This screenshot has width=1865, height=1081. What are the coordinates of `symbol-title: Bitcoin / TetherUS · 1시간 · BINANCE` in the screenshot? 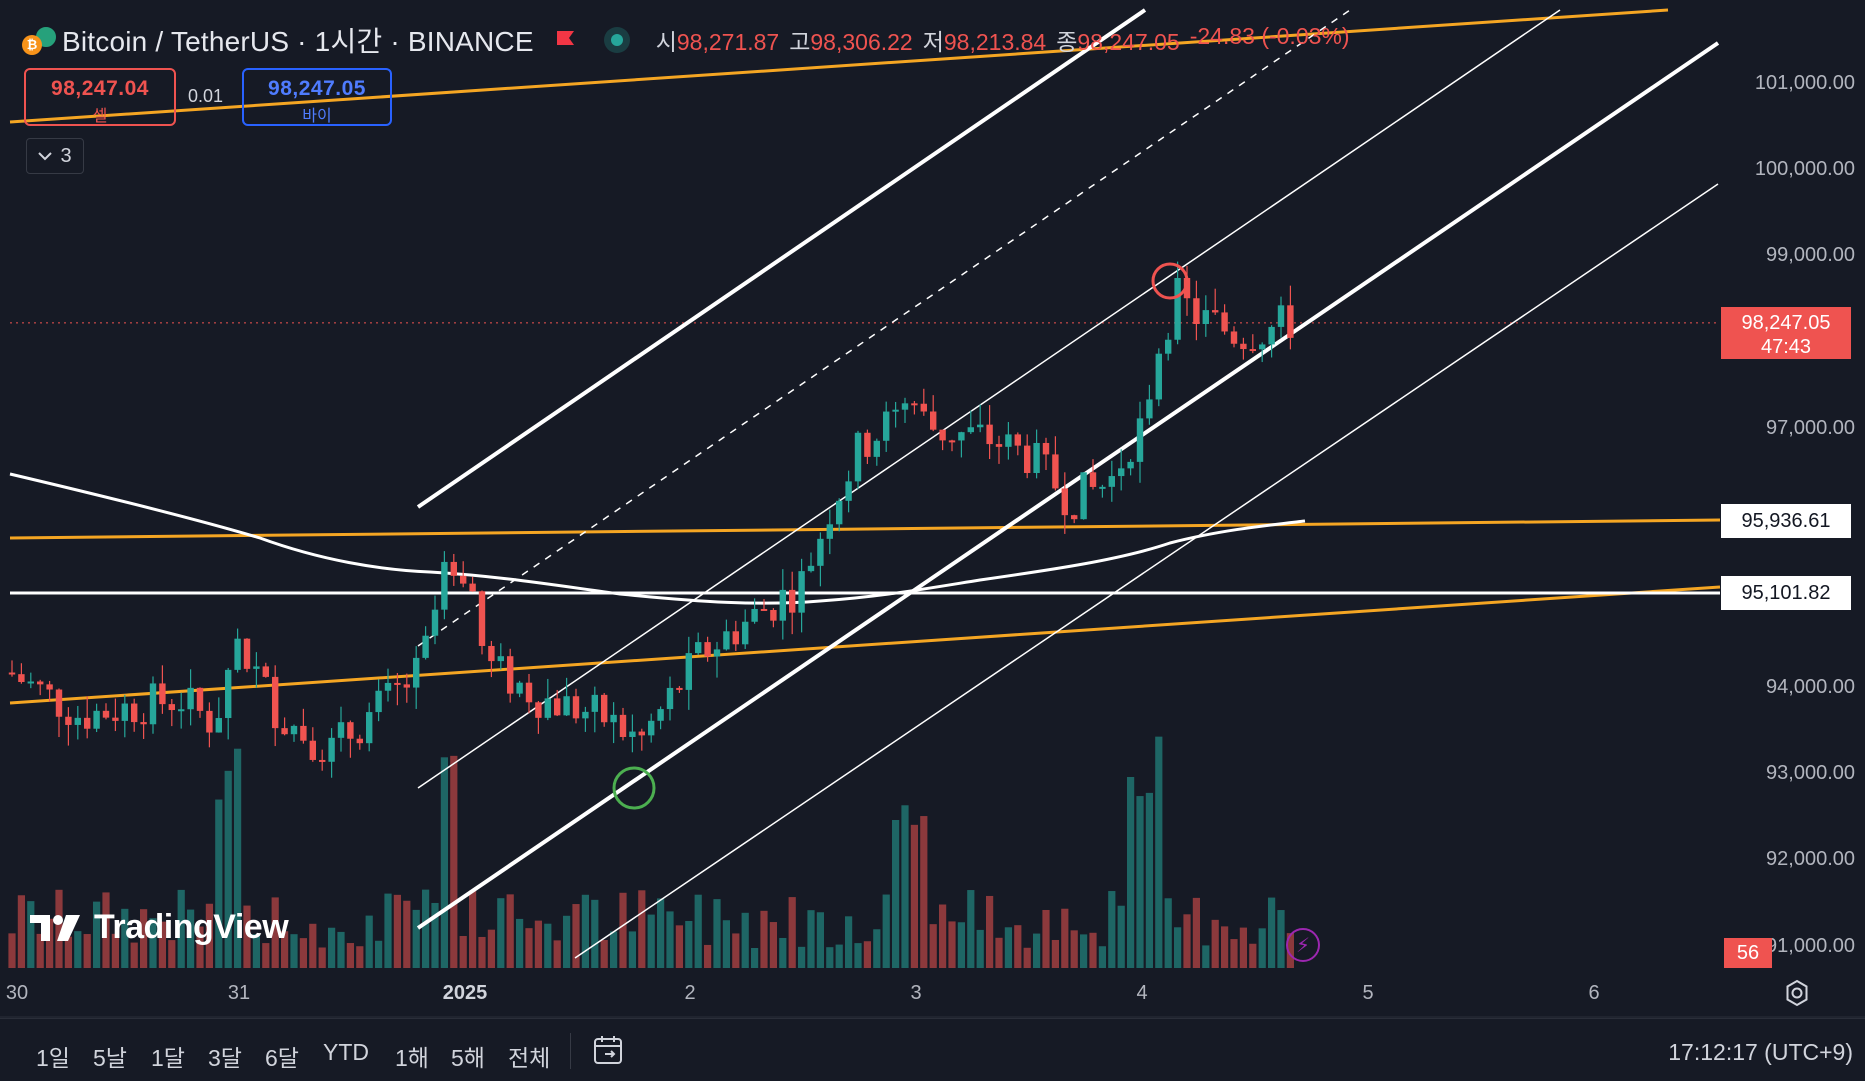 It's located at (298, 41).